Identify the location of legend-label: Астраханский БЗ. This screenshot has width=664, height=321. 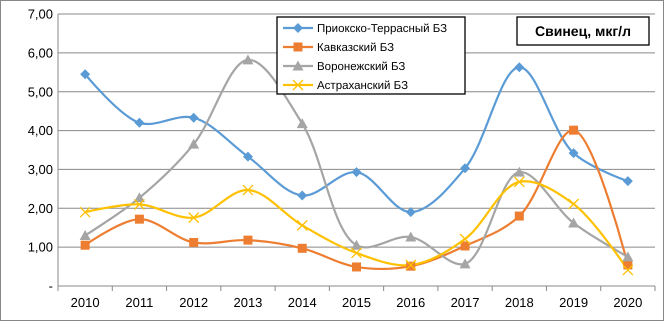
(362, 86).